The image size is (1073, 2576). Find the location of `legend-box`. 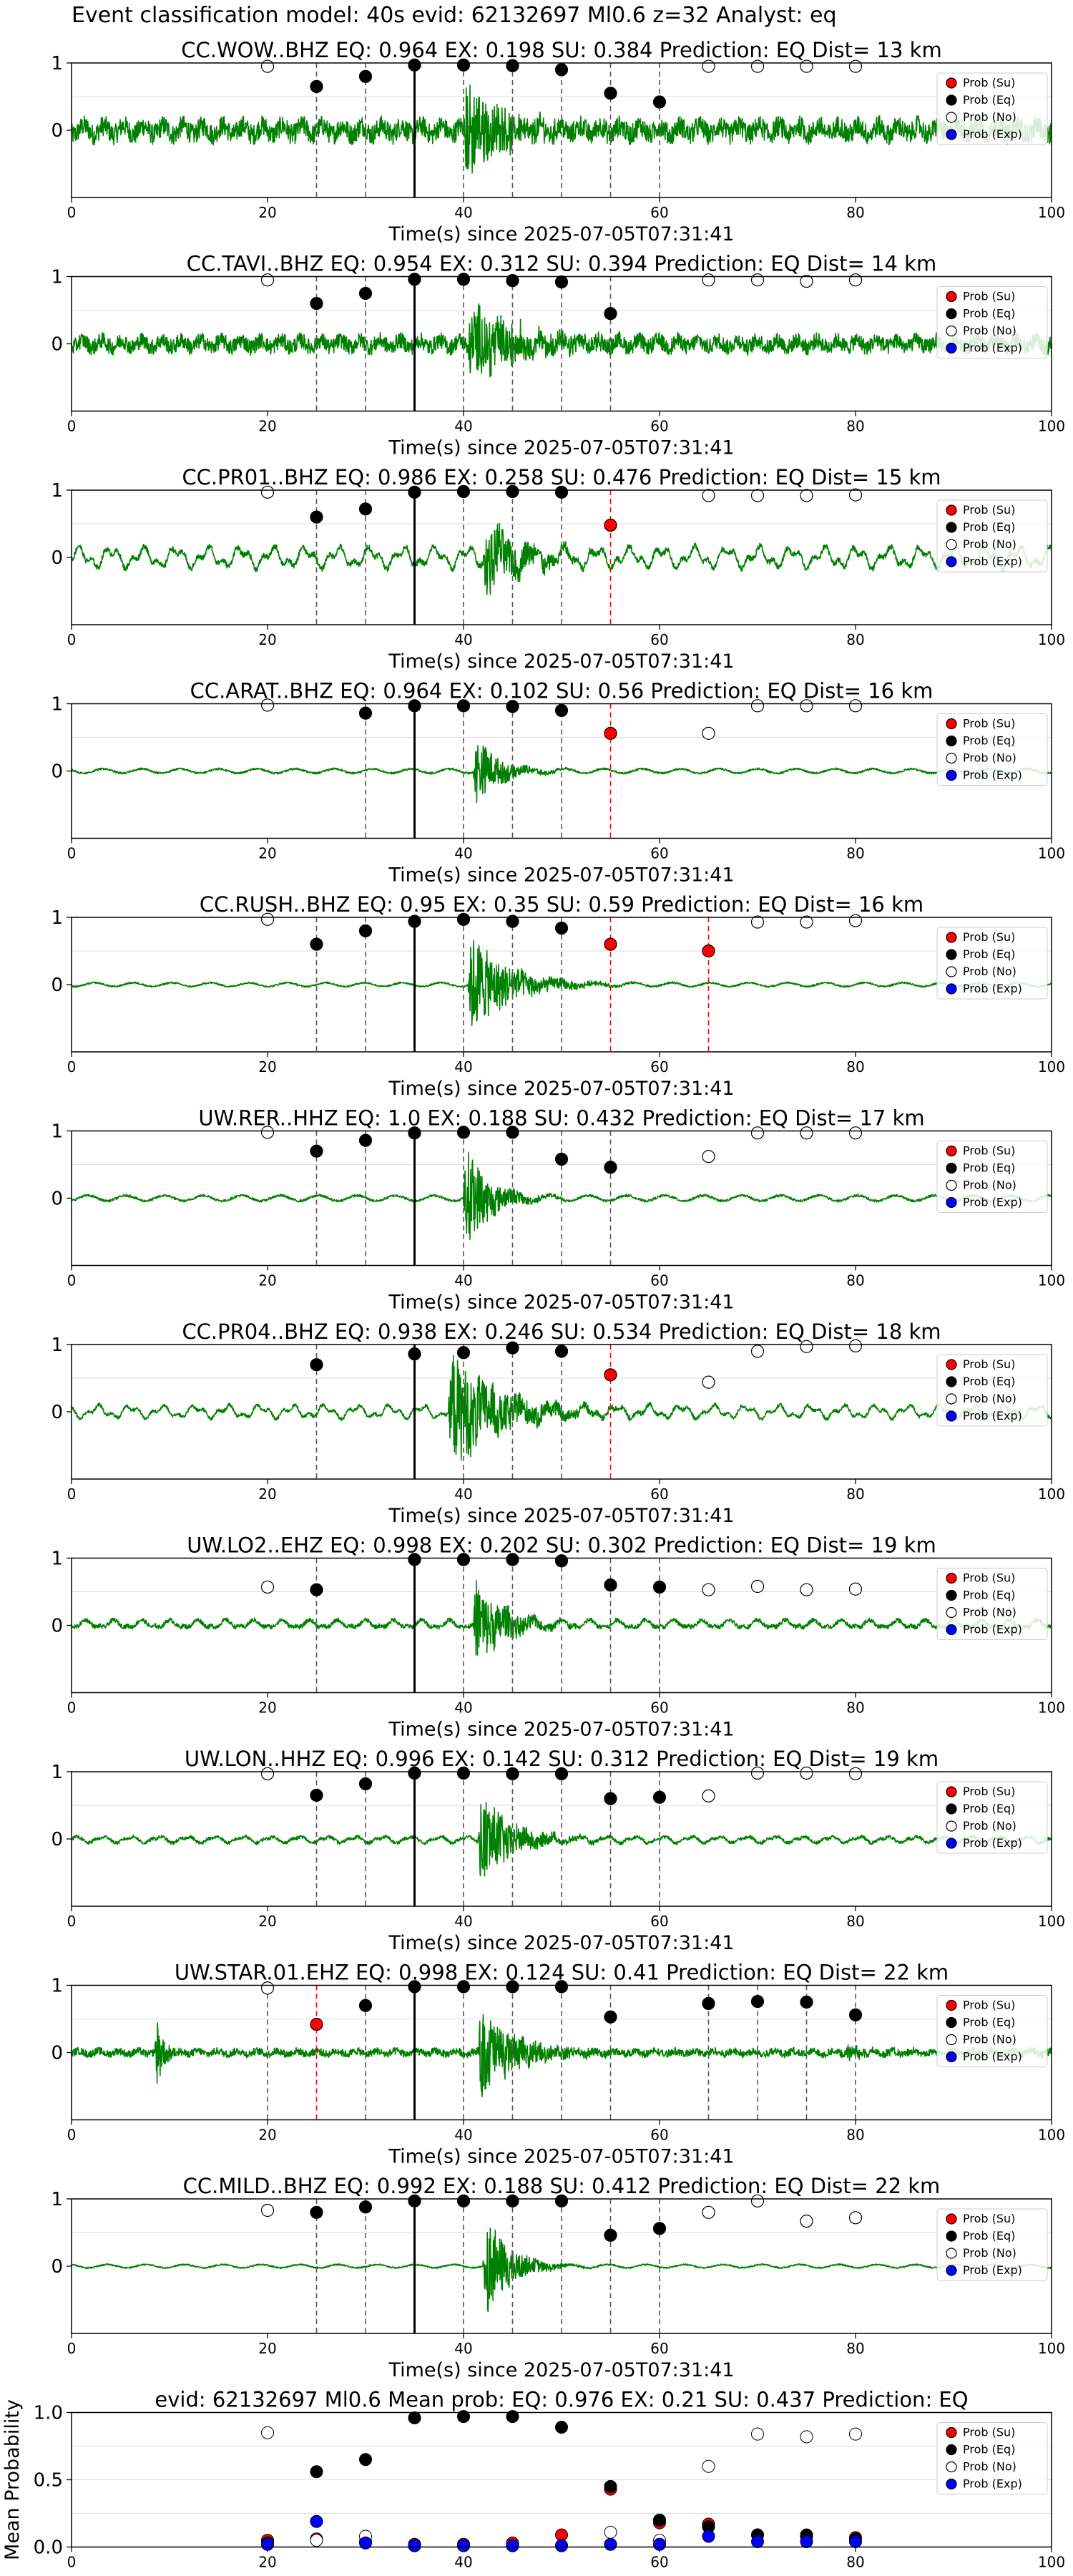

legend-box is located at coordinates (992, 1390).